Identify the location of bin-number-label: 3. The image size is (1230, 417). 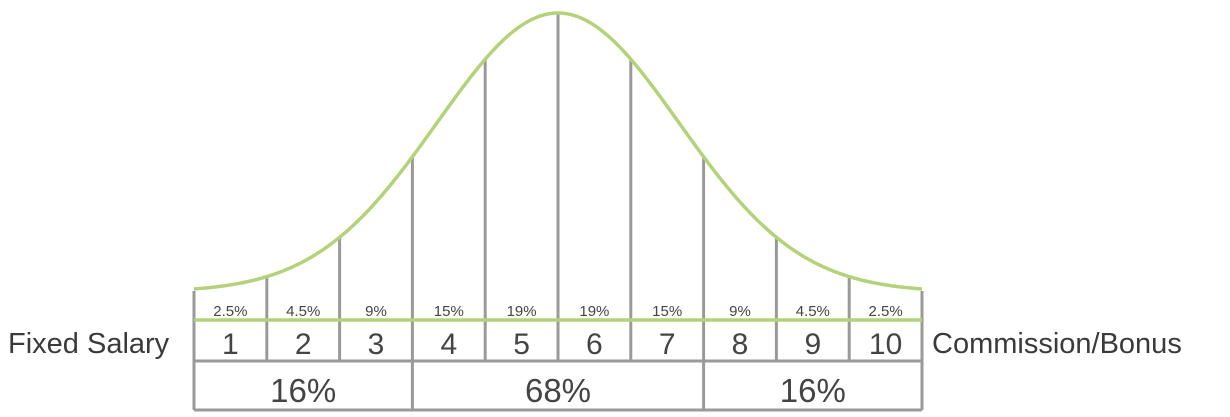
(376, 344).